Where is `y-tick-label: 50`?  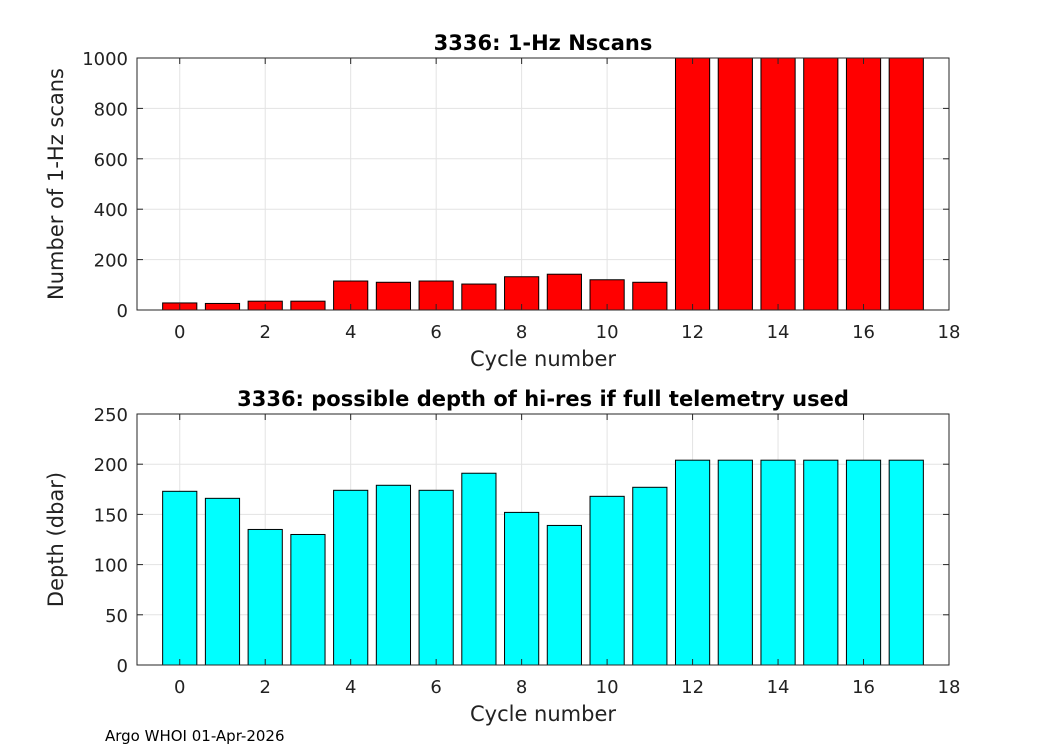
y-tick-label: 50 is located at coordinates (116, 616).